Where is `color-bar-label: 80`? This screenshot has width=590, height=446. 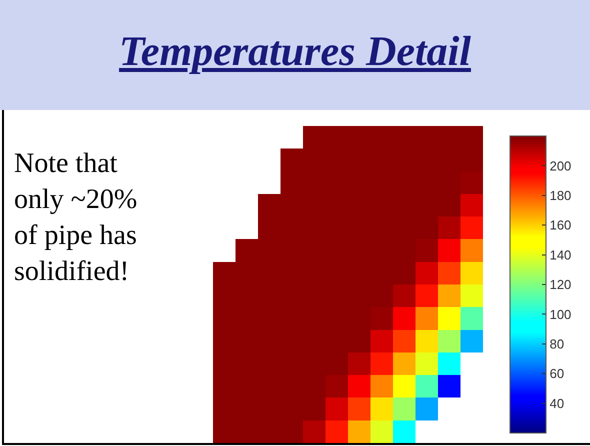
color-bar-label: 80 is located at coordinates (557, 344).